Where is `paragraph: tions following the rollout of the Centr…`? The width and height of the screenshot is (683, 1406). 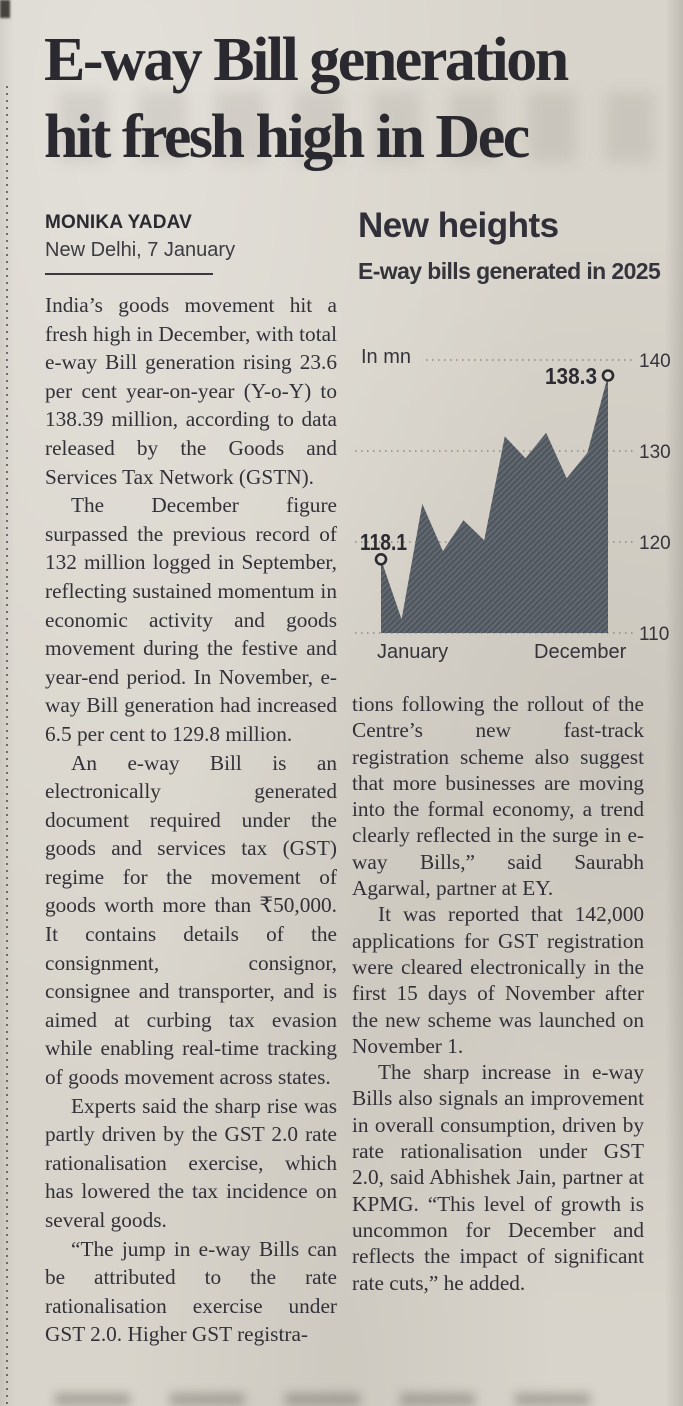 paragraph: tions following the rollout of the Centr… is located at coordinates (498, 796).